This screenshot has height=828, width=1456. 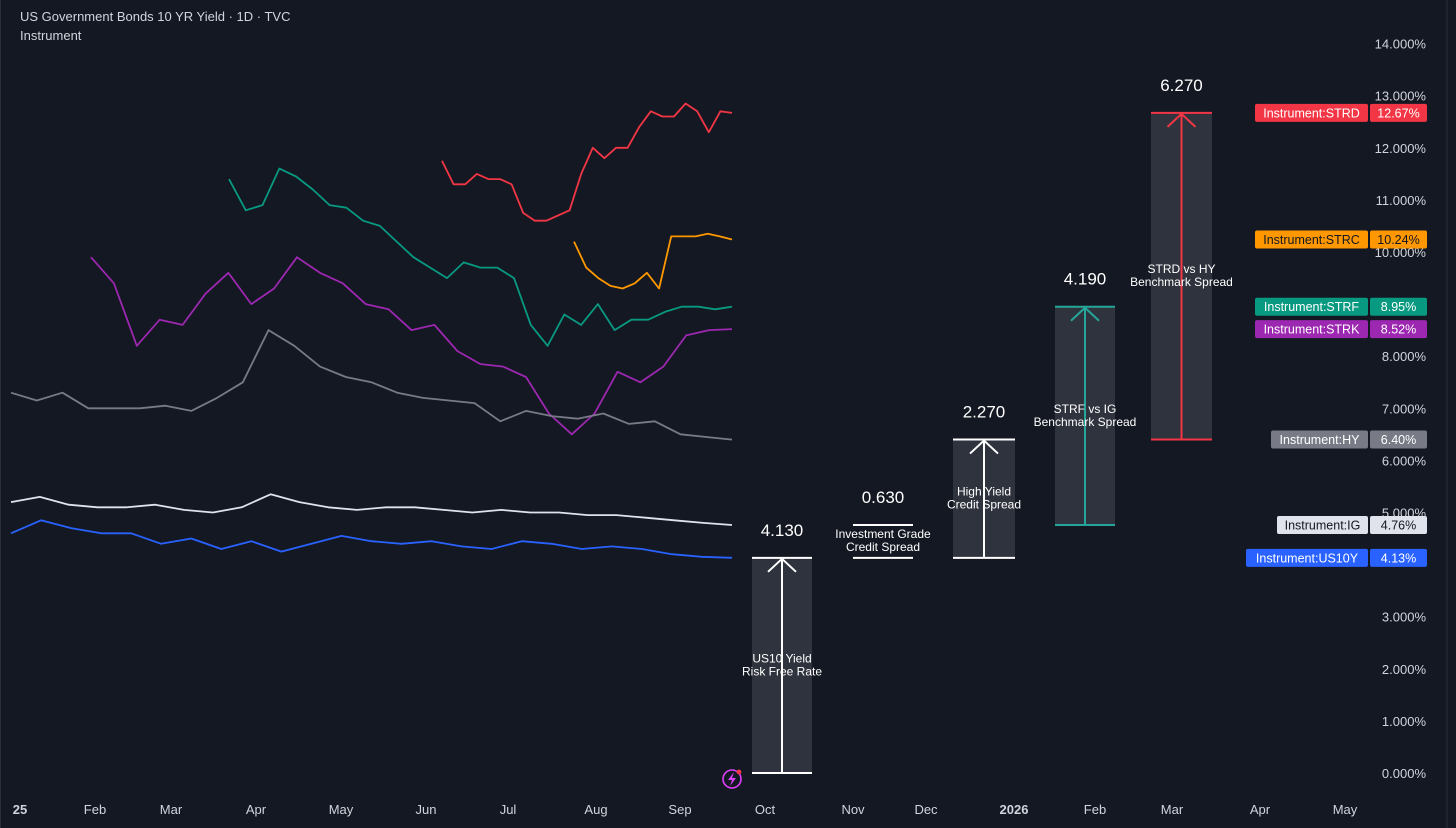 I want to click on series-name-label: Instrument:STRF, so click(x=1312, y=307).